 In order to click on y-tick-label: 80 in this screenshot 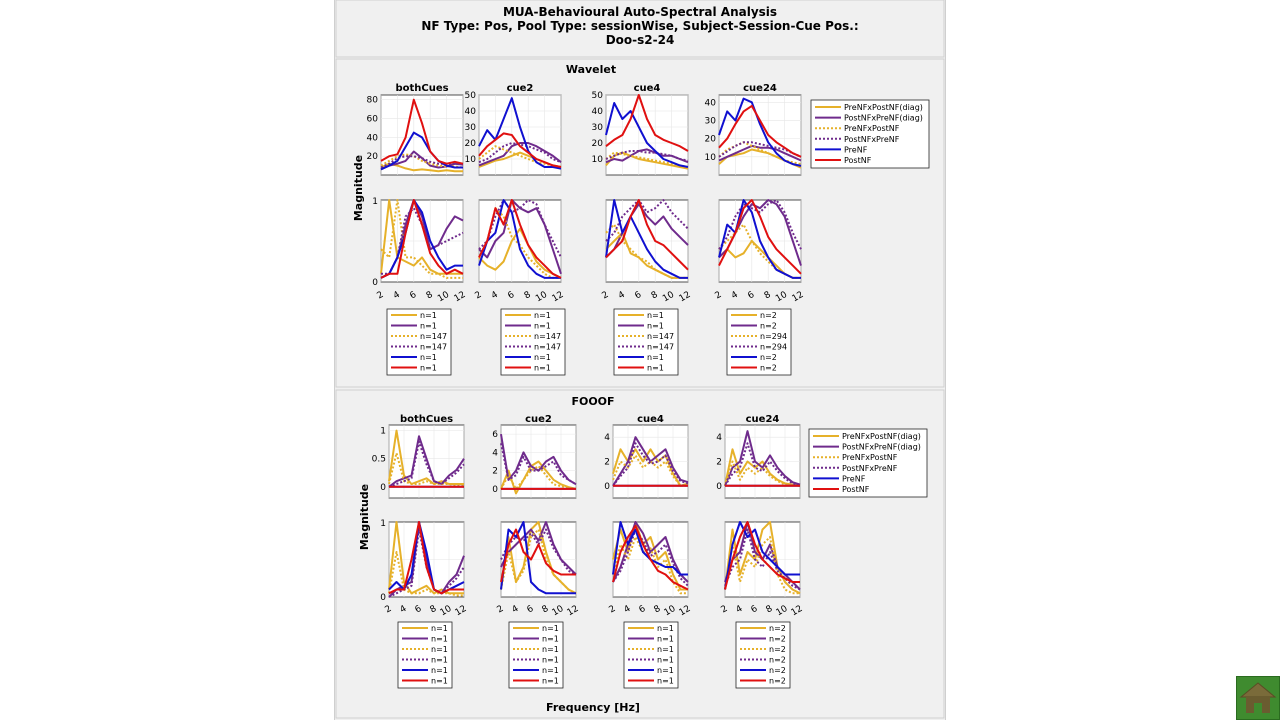, I will do `click(373, 101)`.